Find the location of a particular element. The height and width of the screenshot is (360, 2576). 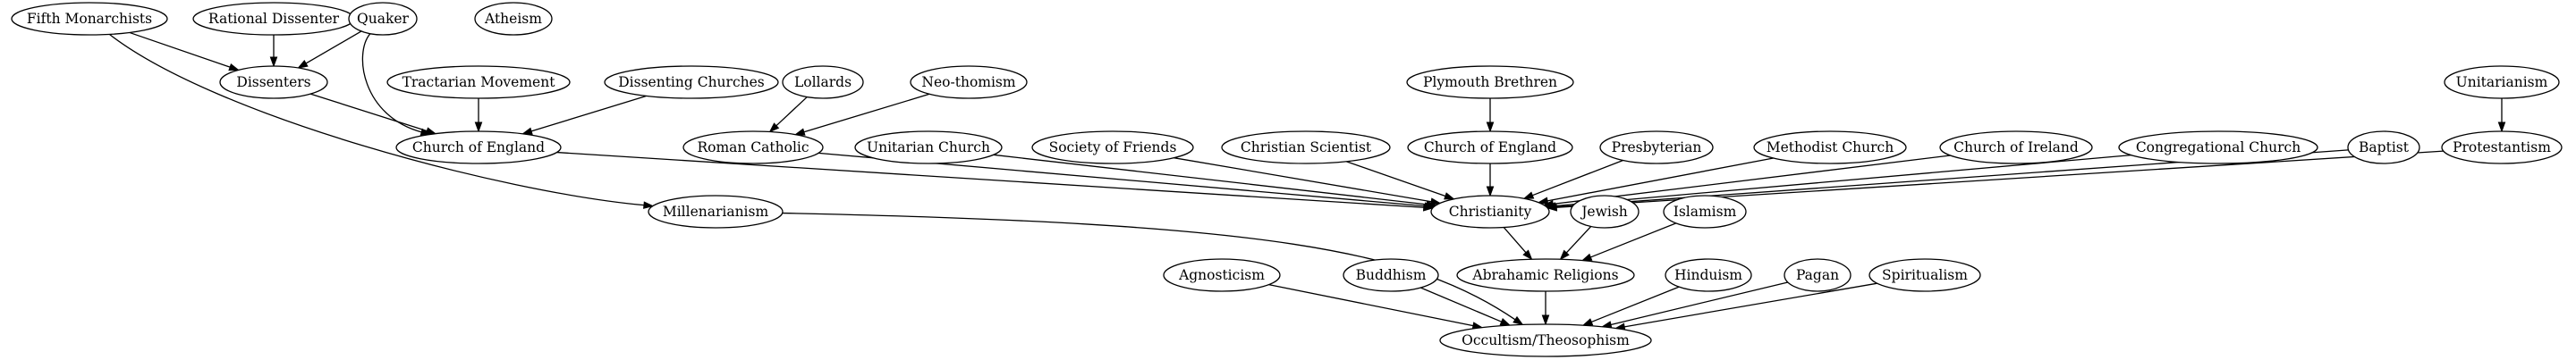

node-agnosticism: Agnosticism is located at coordinates (1222, 275).